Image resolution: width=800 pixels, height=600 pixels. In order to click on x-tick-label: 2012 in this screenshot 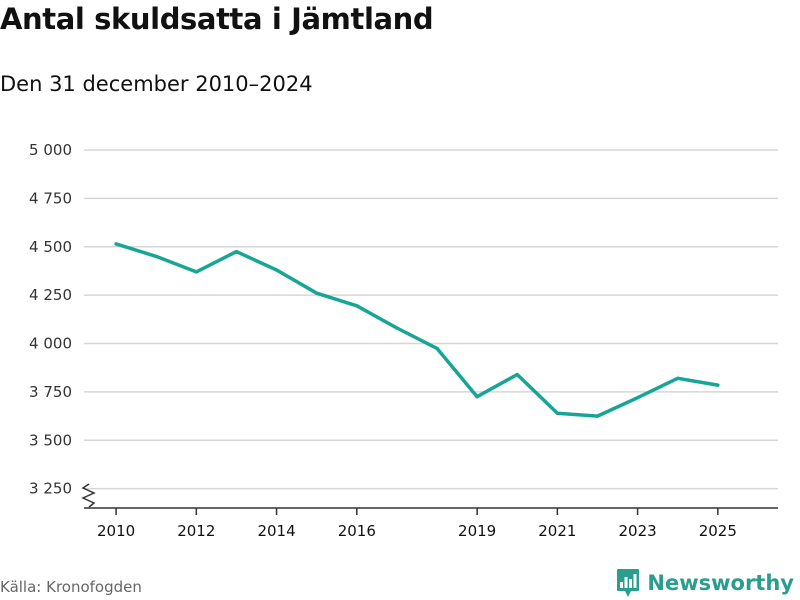, I will do `click(196, 531)`.